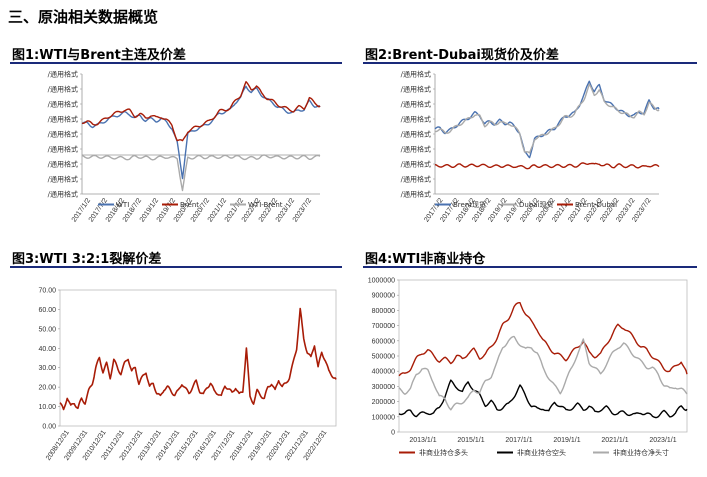 The width and height of the screenshot is (707, 477). Describe the element at coordinates (47, 310) in the screenshot. I see `fig3-y-tick-label: 60.00` at that location.